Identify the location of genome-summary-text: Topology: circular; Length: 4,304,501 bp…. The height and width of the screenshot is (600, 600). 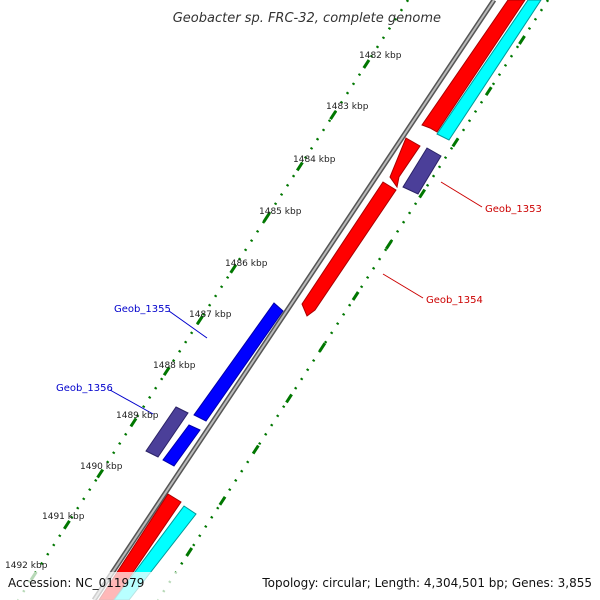
(426, 583).